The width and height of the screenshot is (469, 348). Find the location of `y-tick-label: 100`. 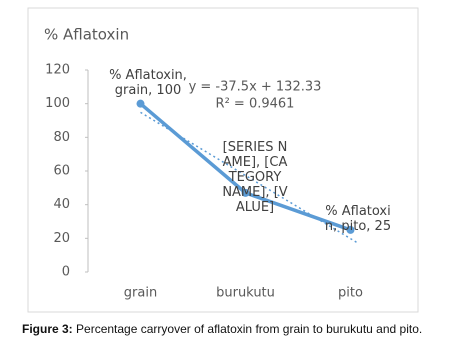

y-tick-label: 100 is located at coordinates (57, 103).